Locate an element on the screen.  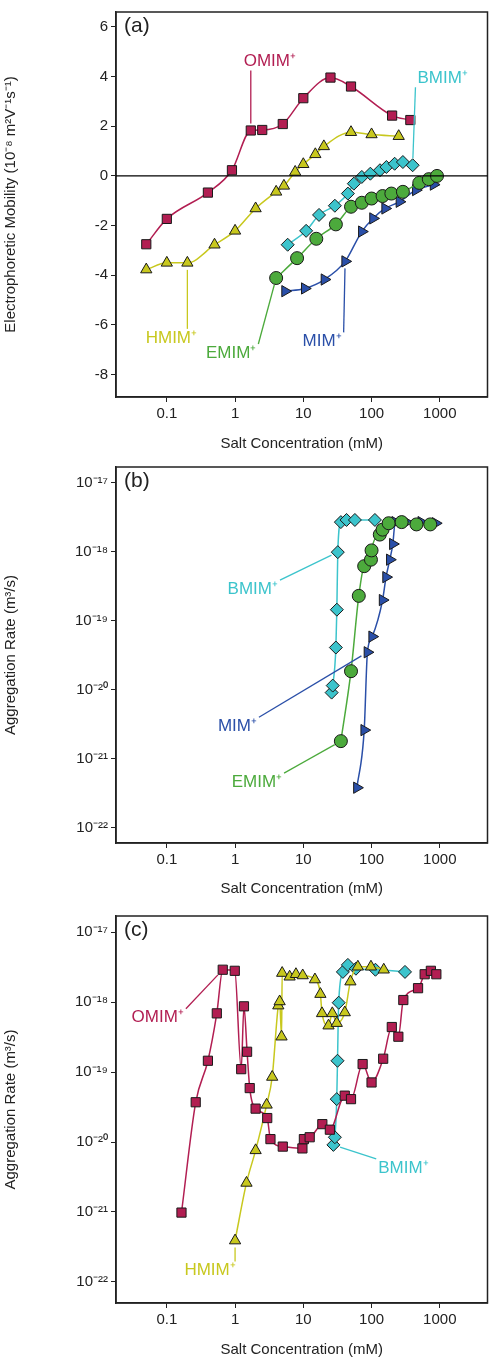
y-tick-label: -8 is located at coordinates (101, 373).